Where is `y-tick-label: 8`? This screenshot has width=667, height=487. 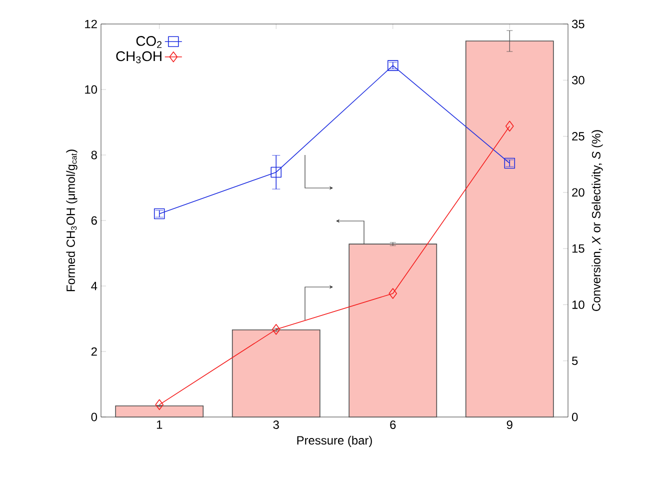
y-tick-label: 8 is located at coordinates (94, 155).